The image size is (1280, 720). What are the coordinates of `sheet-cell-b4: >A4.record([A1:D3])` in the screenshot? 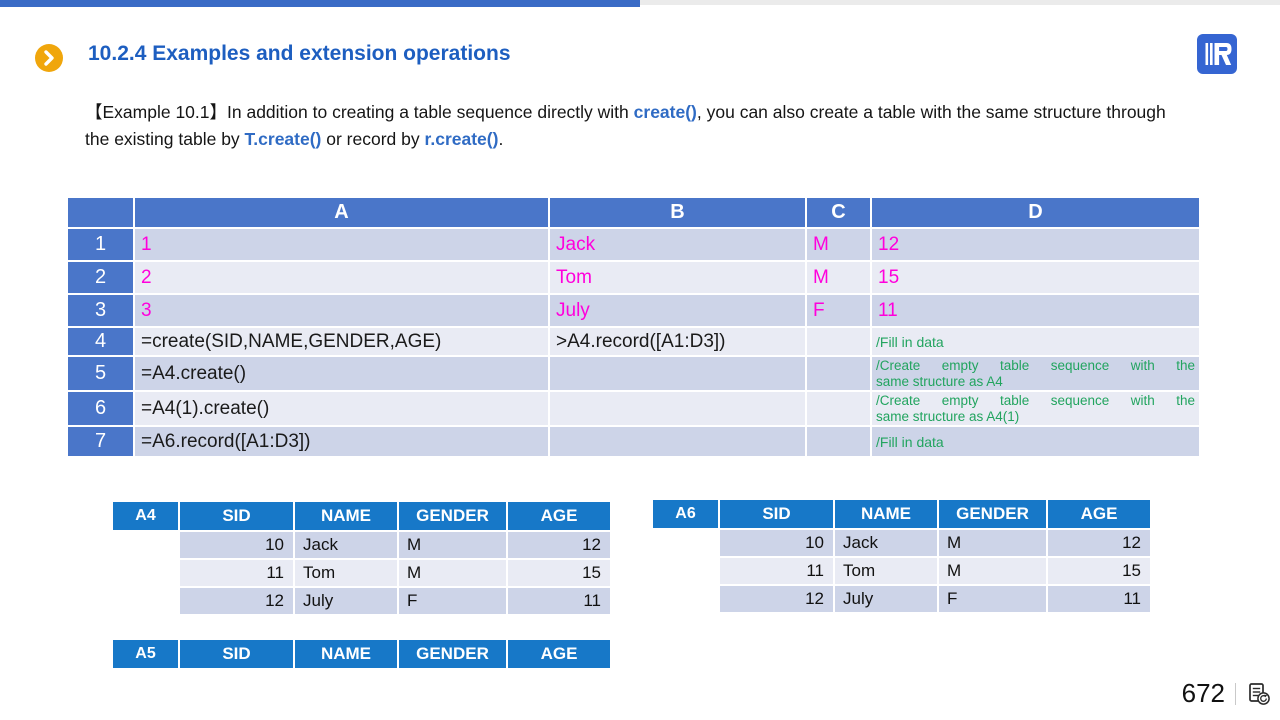 It's located at (677, 341).